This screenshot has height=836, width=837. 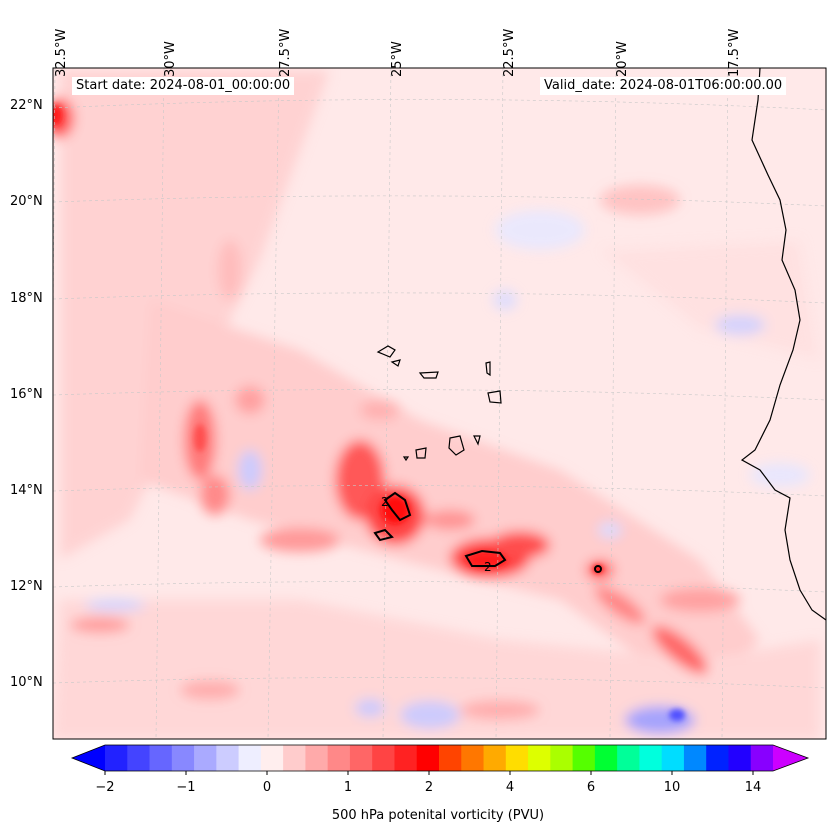 I want to click on lon-label: 32.5°W, so click(x=61, y=52).